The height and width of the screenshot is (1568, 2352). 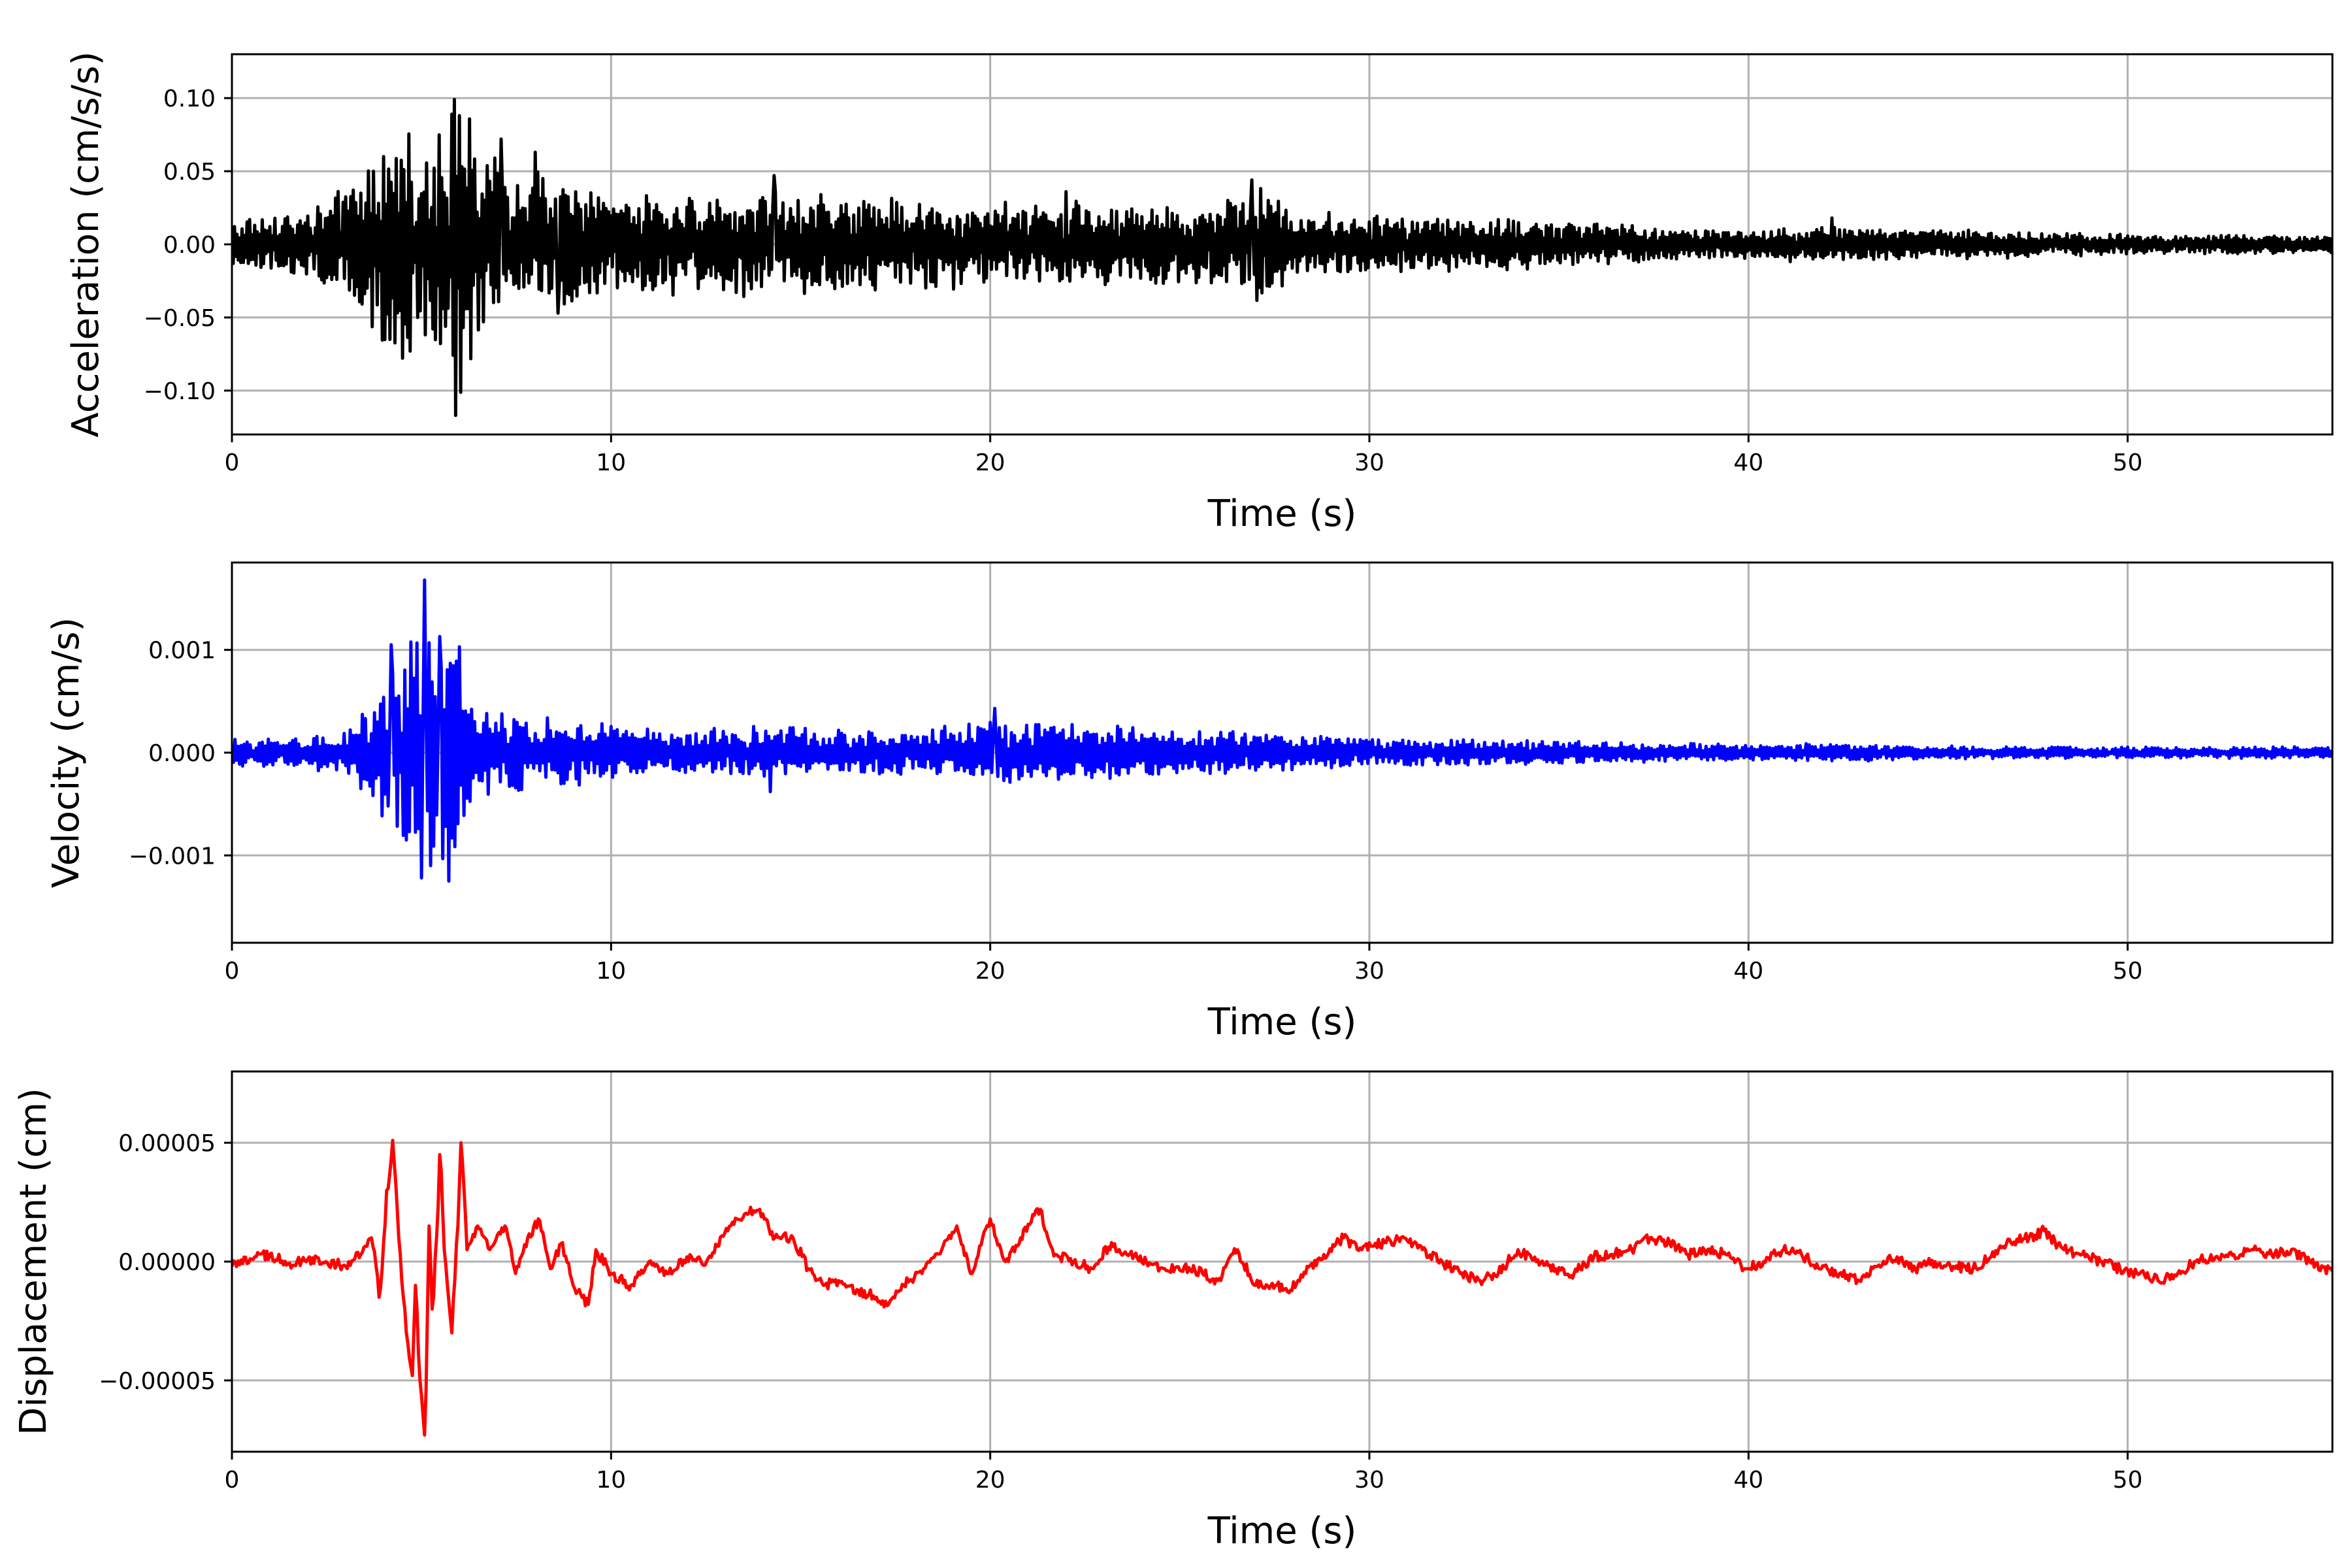 I want to click on velocity-x-axis-label: Time (s), so click(x=1282, y=1022).